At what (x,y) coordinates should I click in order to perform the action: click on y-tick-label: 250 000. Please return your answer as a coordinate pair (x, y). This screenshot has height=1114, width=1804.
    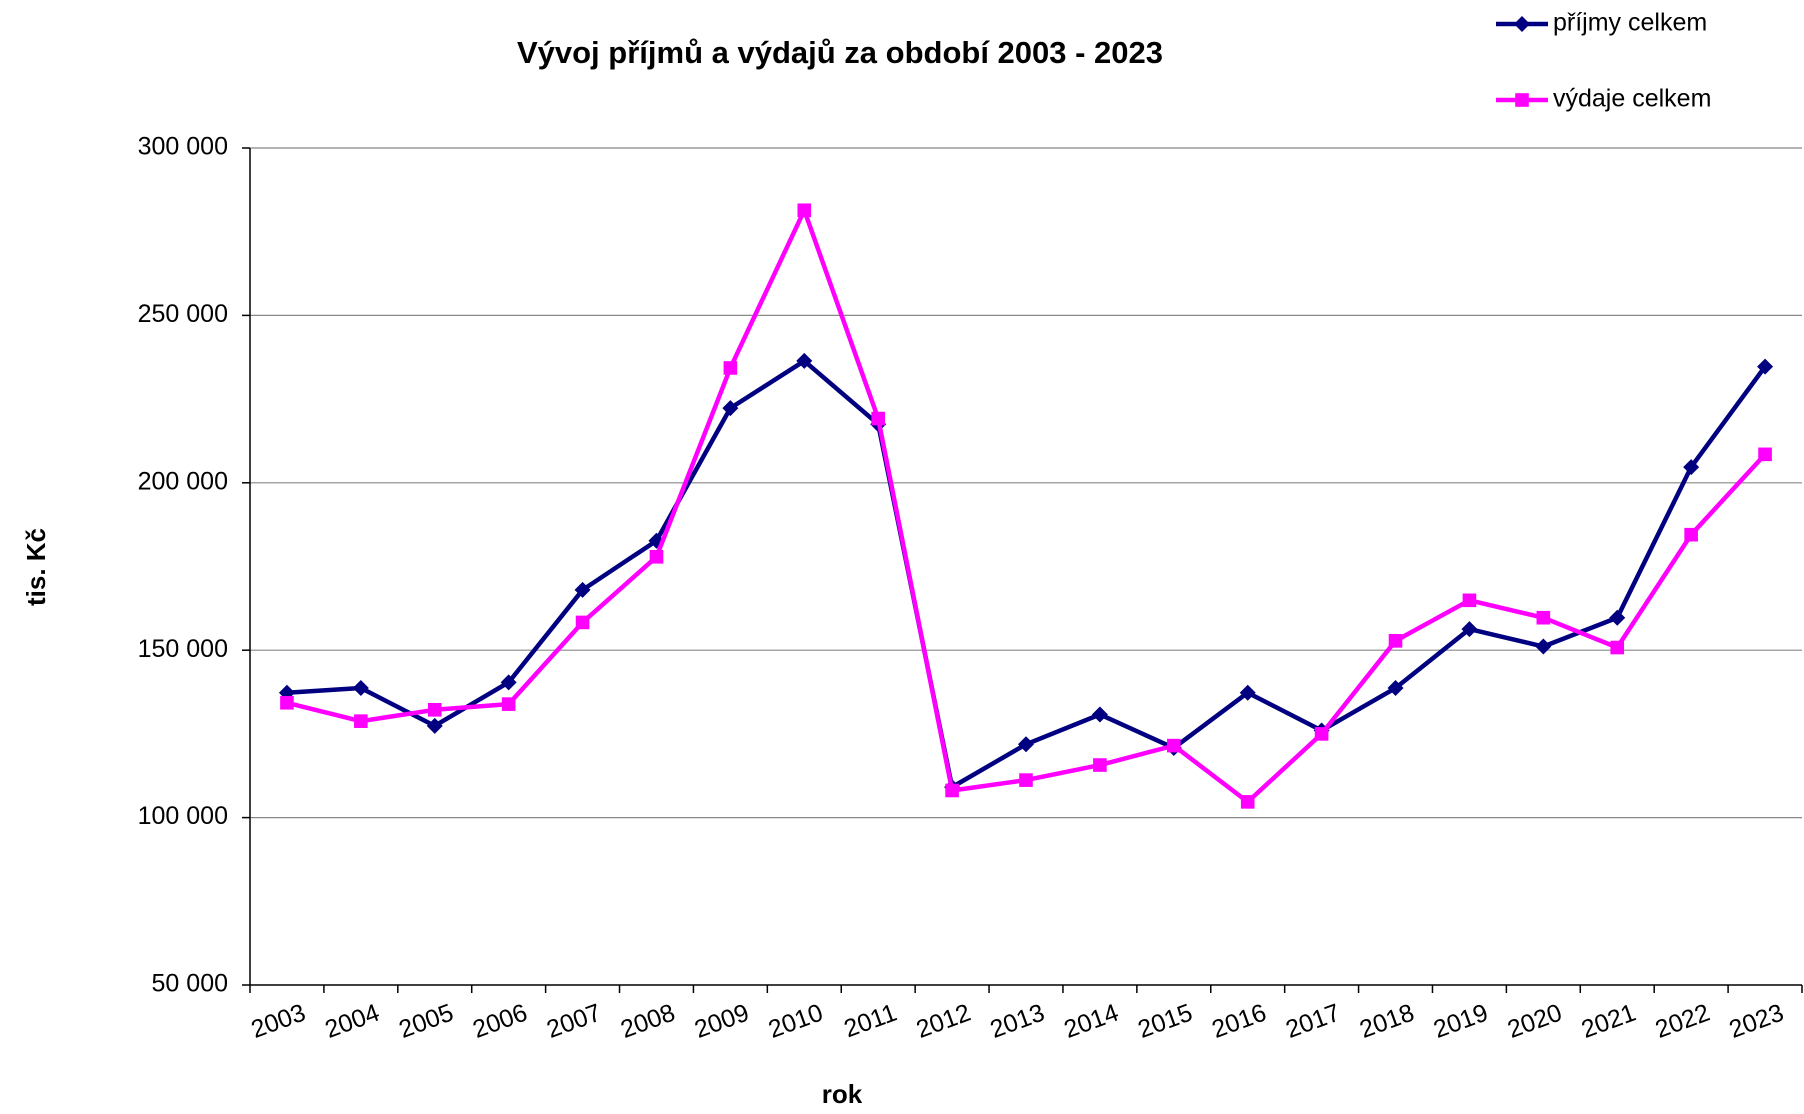
    Looking at the image, I should click on (183, 314).